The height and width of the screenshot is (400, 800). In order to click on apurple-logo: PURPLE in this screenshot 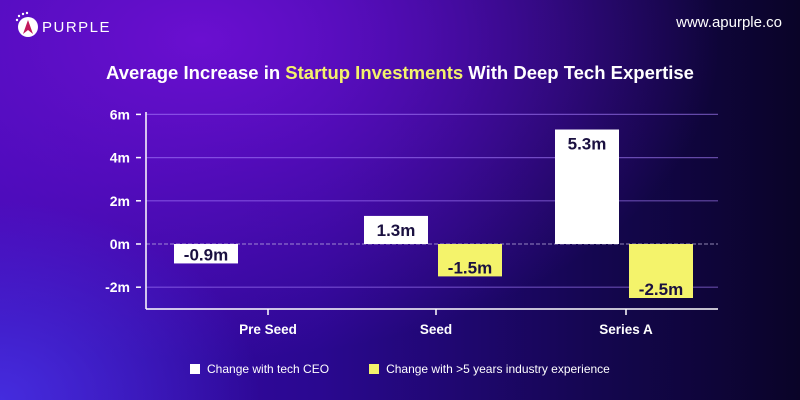, I will do `click(63, 24)`.